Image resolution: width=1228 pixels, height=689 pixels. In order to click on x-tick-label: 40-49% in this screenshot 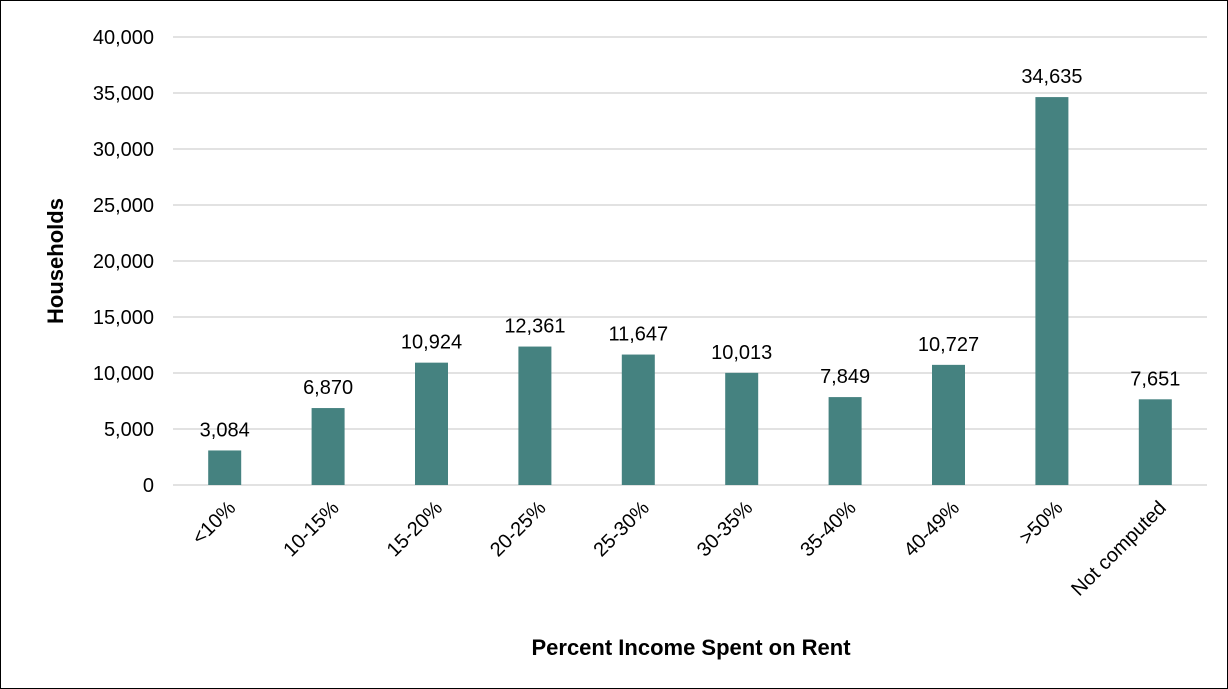, I will do `click(932, 529)`.